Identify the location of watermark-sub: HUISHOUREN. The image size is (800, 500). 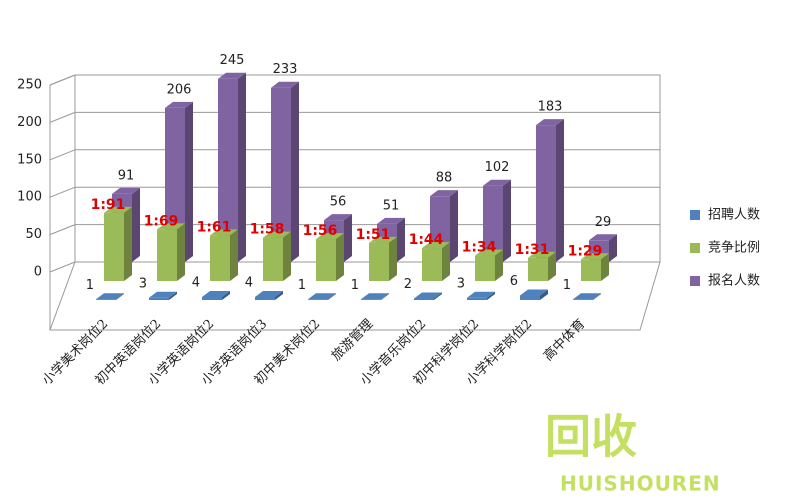
(640, 484).